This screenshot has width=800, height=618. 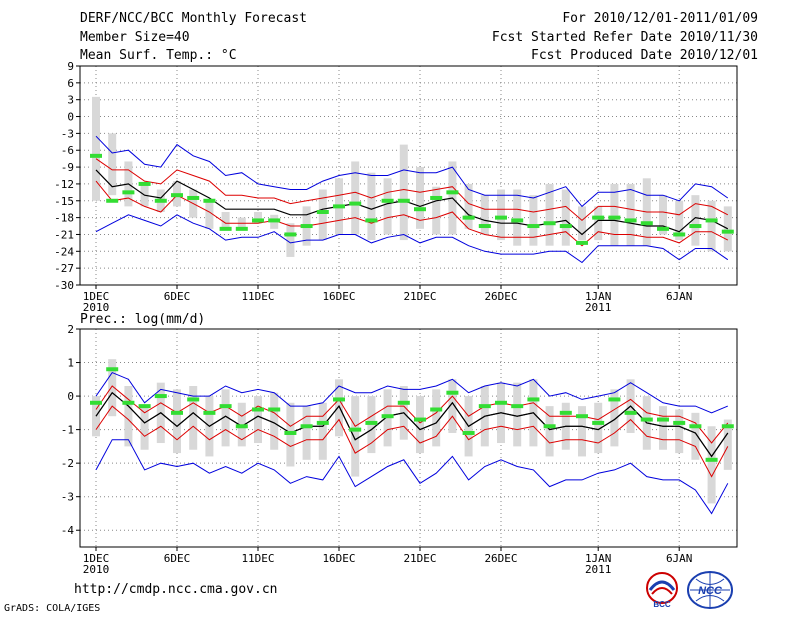 What do you see at coordinates (338, 296) in the screenshot?
I see `x-tick-label: 16DEC` at bounding box center [338, 296].